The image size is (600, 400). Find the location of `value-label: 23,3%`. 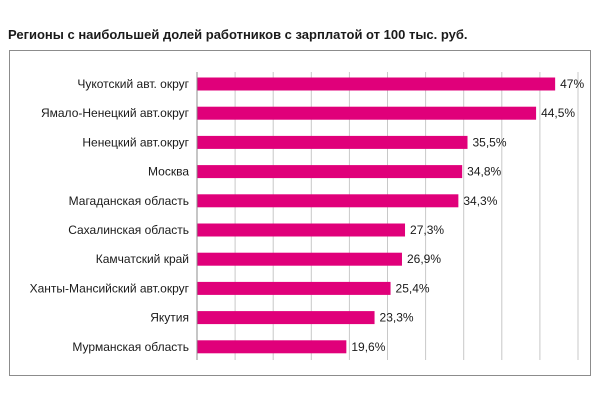

value-label: 23,3% is located at coordinates (397, 318).